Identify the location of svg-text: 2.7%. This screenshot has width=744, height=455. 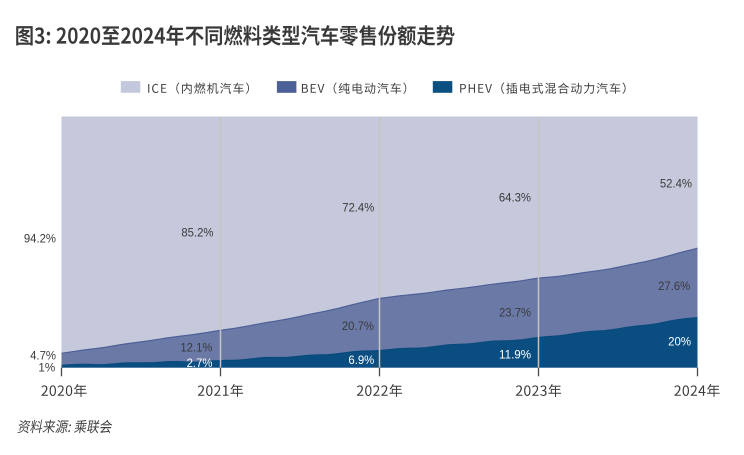
(200, 363).